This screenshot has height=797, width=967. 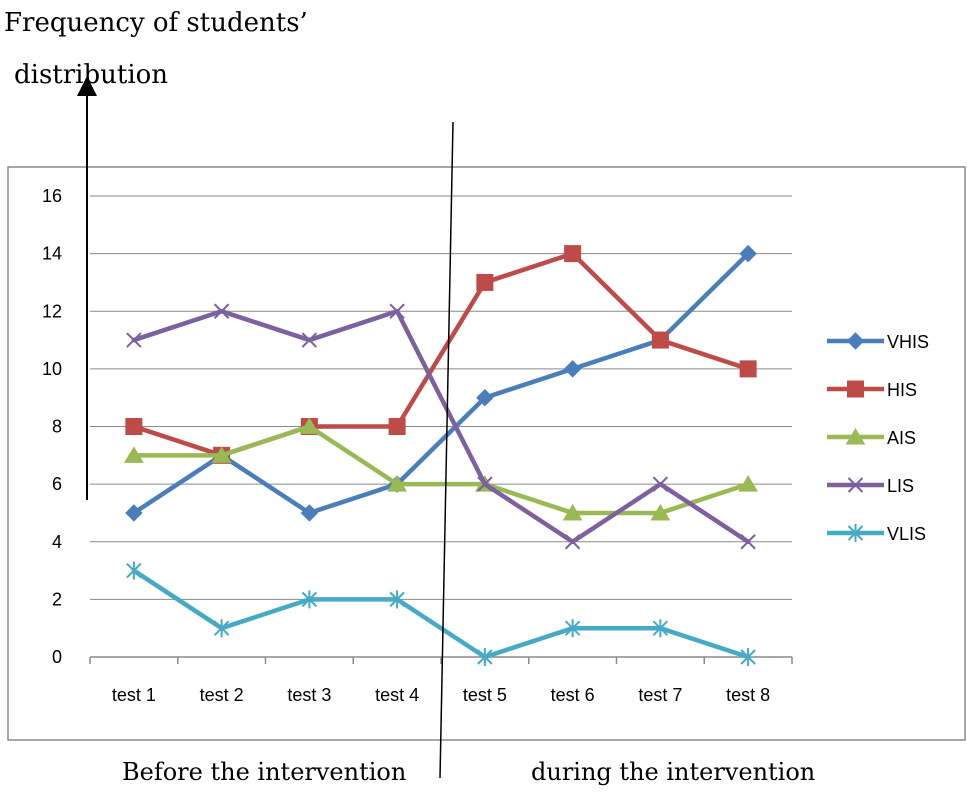 What do you see at coordinates (855, 533) in the screenshot?
I see `legend-marker-vlis` at bounding box center [855, 533].